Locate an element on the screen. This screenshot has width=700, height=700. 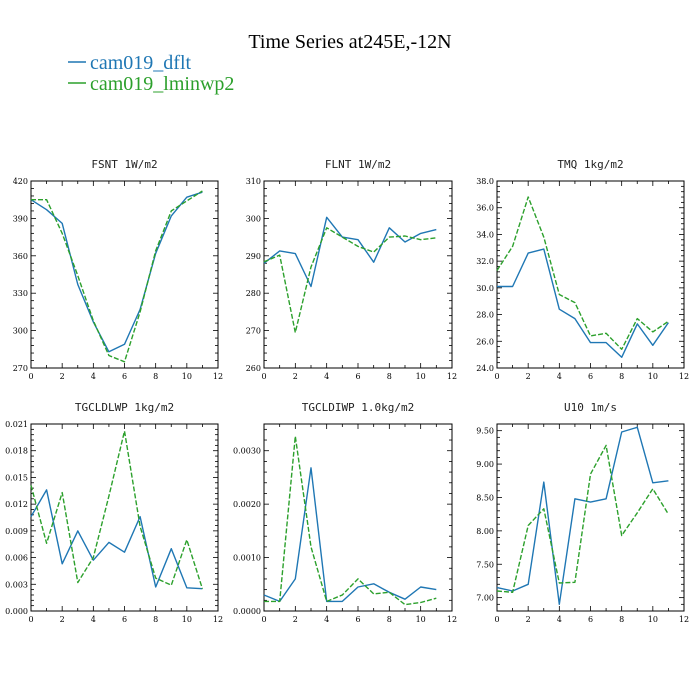
y-tick-label: 34.0 is located at coordinates (485, 234).